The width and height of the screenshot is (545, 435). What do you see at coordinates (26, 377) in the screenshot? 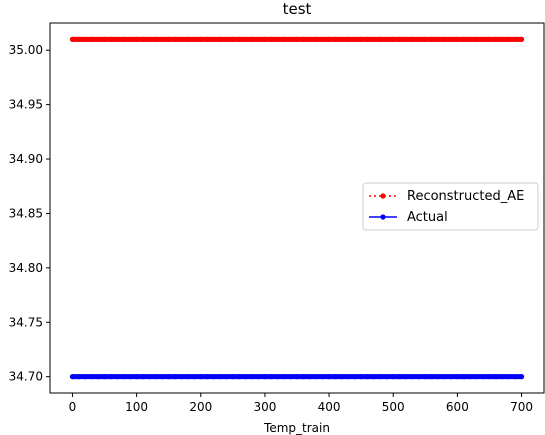
I see `y-tick-label: 34.70` at bounding box center [26, 377].